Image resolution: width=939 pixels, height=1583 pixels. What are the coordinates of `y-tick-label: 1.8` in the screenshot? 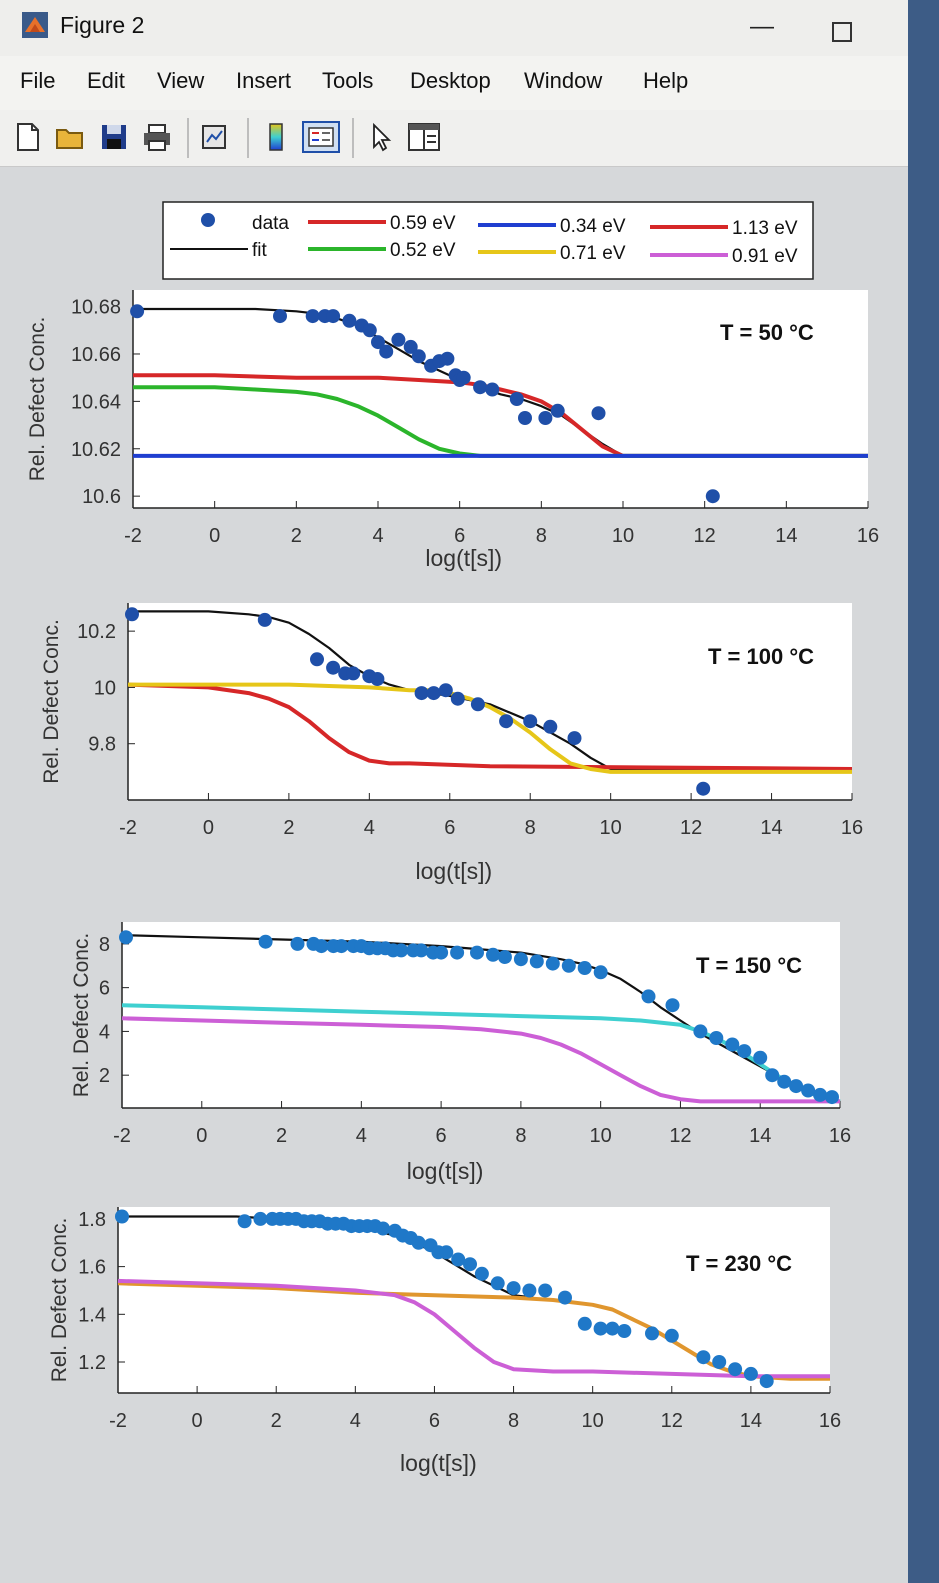 It's located at (92, 1220).